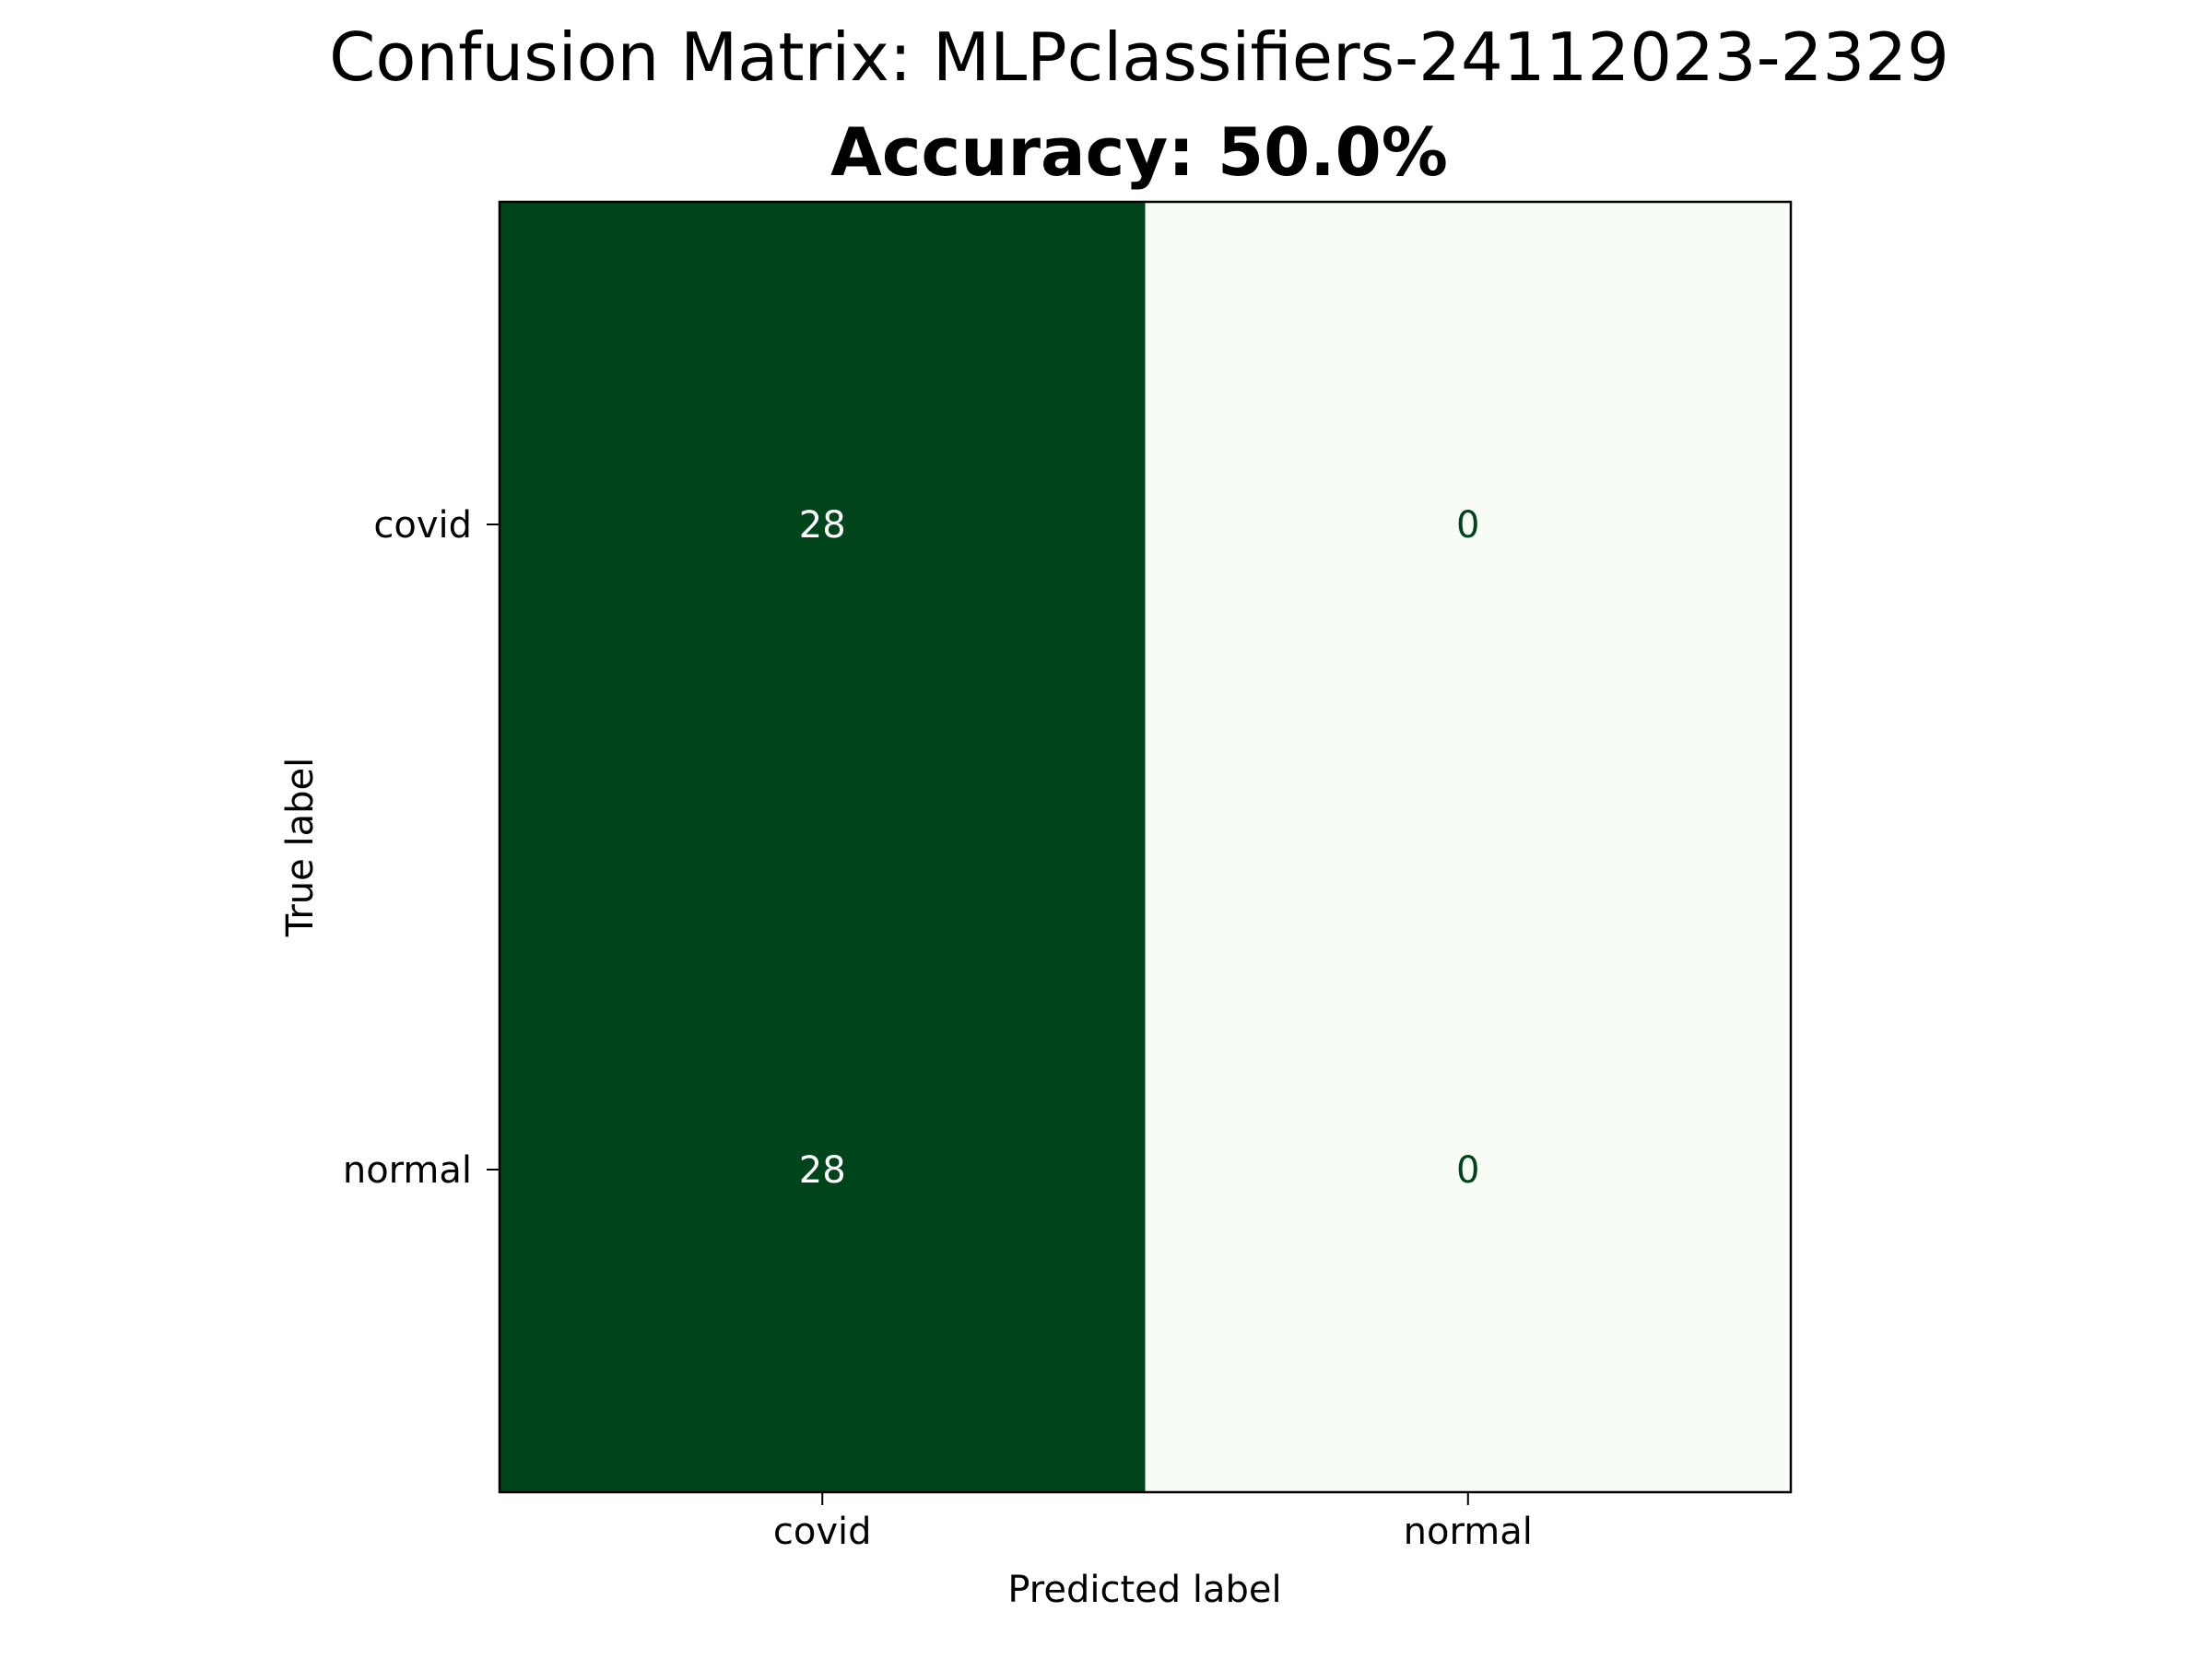 Image resolution: width=2212 pixels, height=1659 pixels. What do you see at coordinates (1139, 152) in the screenshot?
I see `chart-subtitle: Accuracy: 50.0%` at bounding box center [1139, 152].